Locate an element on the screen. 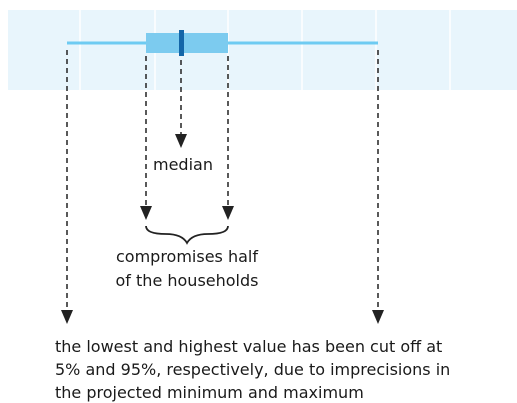  median-label: median is located at coordinates (183, 164).